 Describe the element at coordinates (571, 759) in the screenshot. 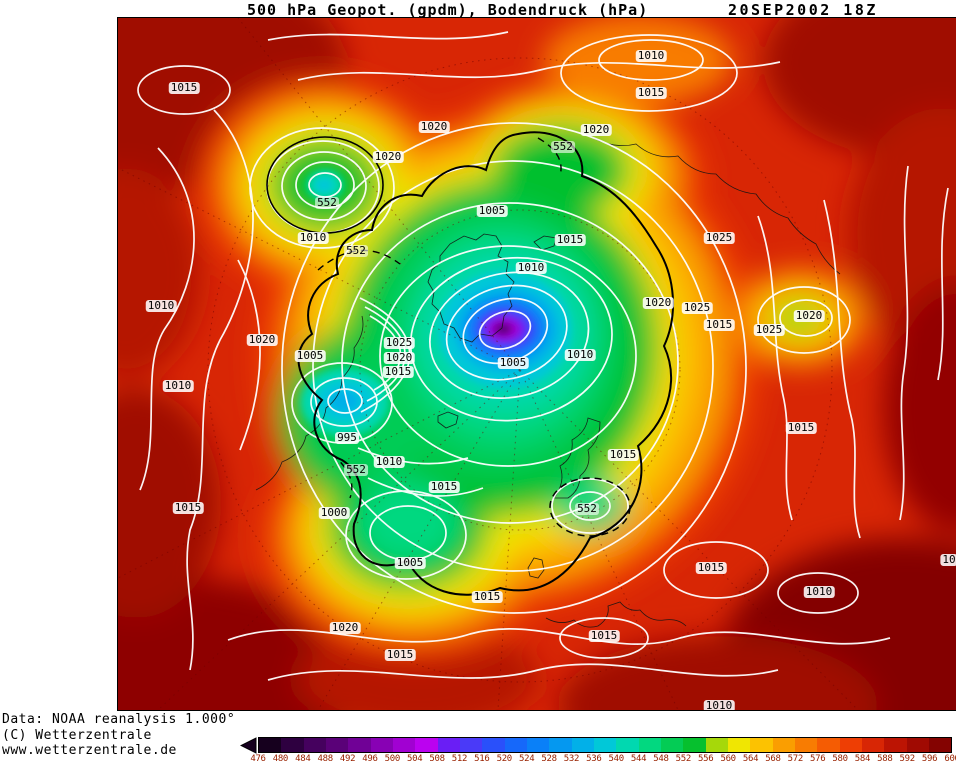

I see `colorbar-tick-label: 532` at that location.